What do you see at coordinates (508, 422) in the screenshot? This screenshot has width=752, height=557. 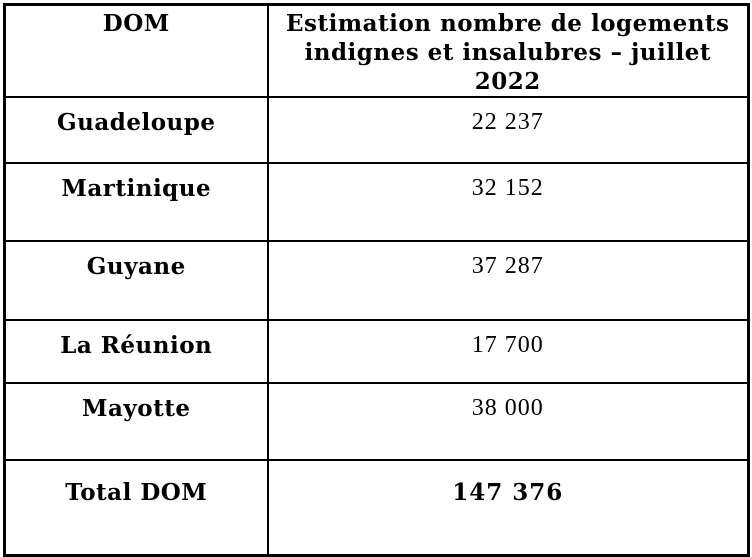 I see `region-value: 38 000` at bounding box center [508, 422].